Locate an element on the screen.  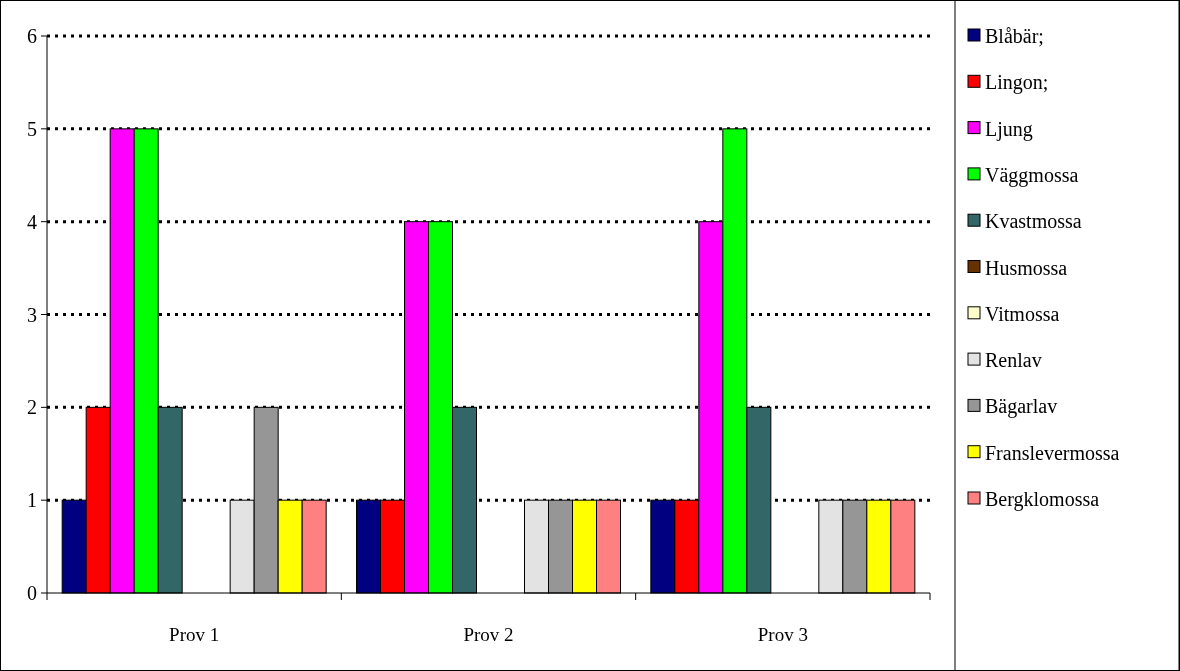
x-tick-label: Prov 1 is located at coordinates (194, 634).